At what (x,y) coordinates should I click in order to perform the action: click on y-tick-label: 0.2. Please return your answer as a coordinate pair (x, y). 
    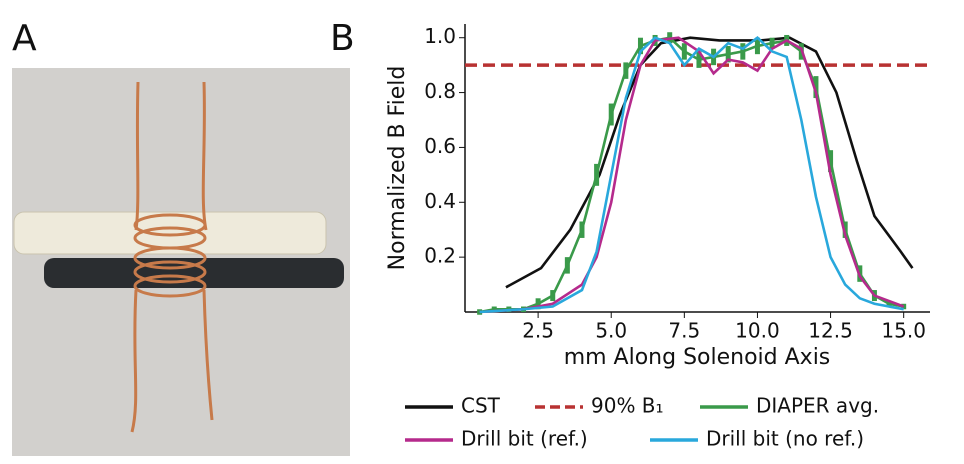
    Looking at the image, I should click on (440, 256).